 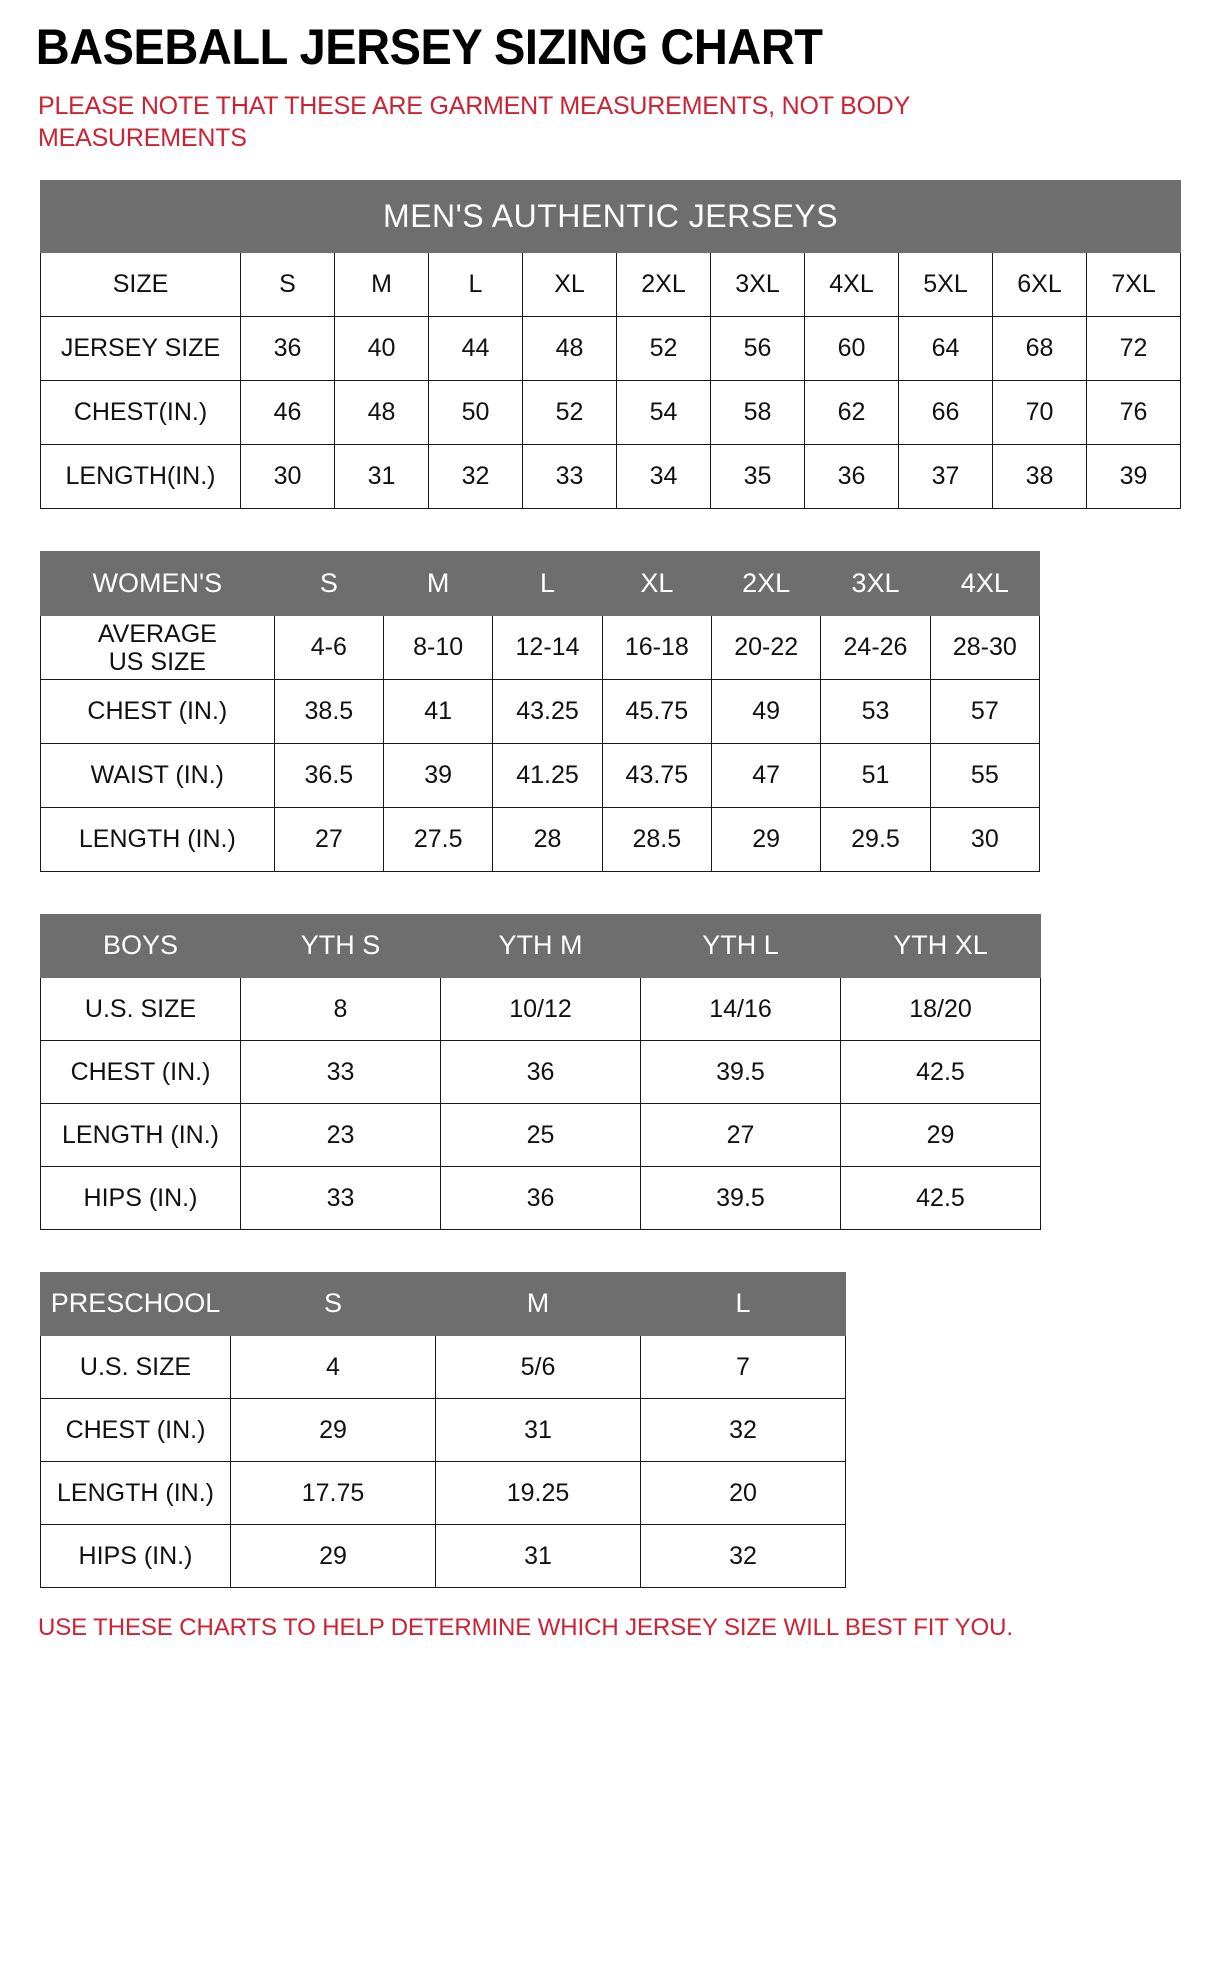 What do you see at coordinates (547, 775) in the screenshot?
I see `womens-waist-l: 41.25` at bounding box center [547, 775].